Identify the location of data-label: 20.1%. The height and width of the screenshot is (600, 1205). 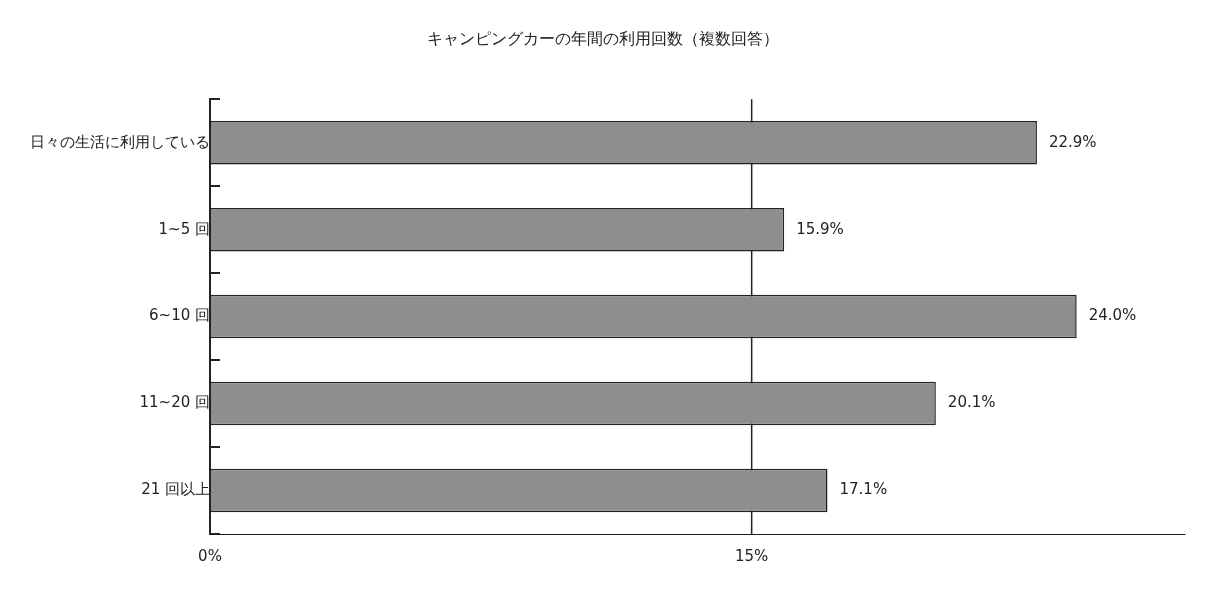
(971, 402).